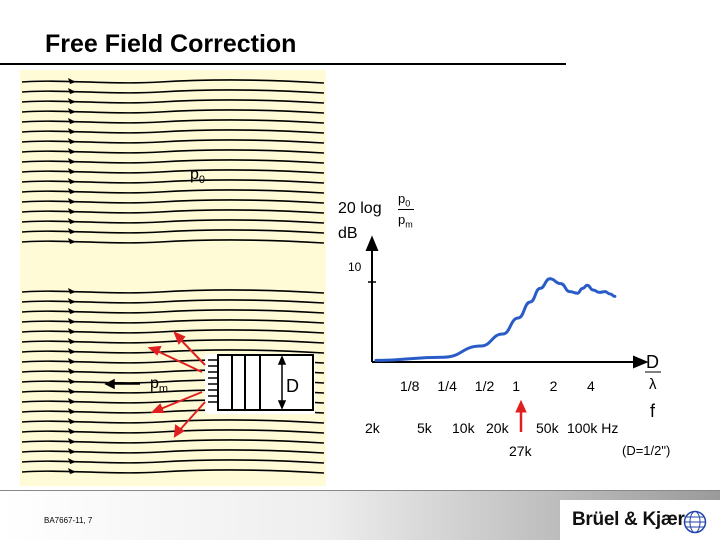  Describe the element at coordinates (641, 362) in the screenshot. I see `x-axis-arrowhead` at that location.